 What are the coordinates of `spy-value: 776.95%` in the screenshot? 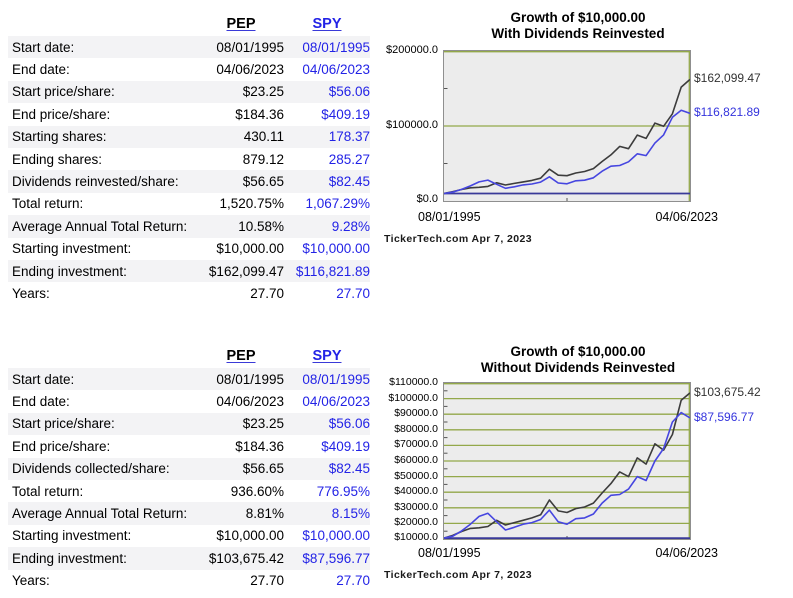 It's located at (343, 491).